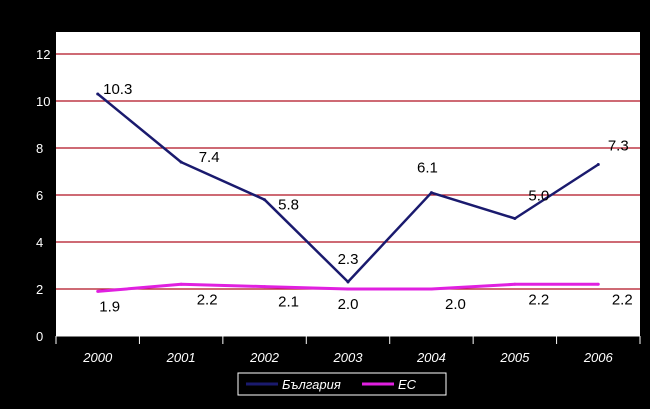 This screenshot has height=409, width=650. I want to click on y-tick-label: 0, so click(39, 336).